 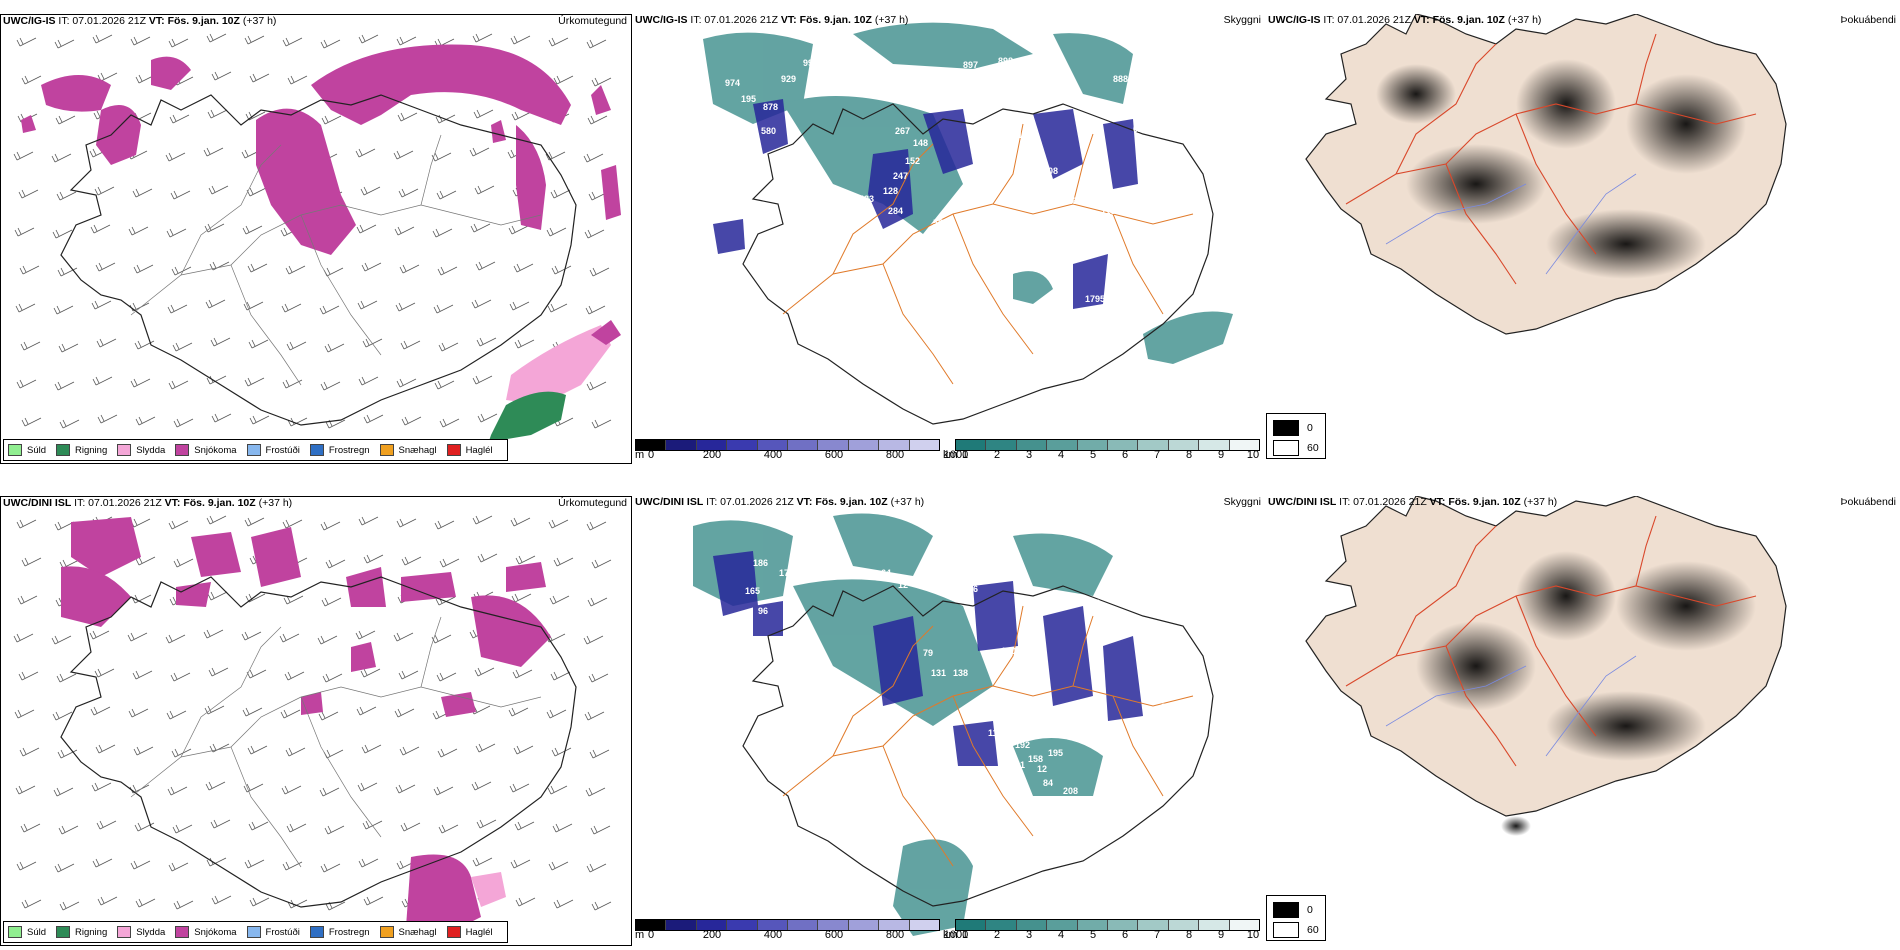 I want to click on height-label: 518, so click(x=1138, y=93).